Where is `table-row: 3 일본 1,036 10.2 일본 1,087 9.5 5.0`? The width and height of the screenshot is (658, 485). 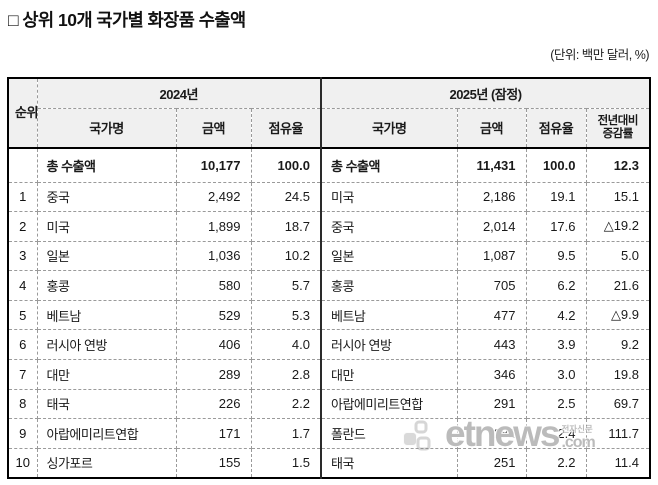 table-row: 3 일본 1,036 10.2 일본 1,087 9.5 5.0 is located at coordinates (329, 256).